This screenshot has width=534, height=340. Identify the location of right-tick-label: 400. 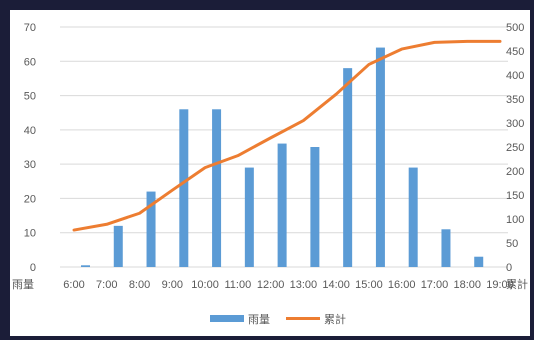
(515, 76).